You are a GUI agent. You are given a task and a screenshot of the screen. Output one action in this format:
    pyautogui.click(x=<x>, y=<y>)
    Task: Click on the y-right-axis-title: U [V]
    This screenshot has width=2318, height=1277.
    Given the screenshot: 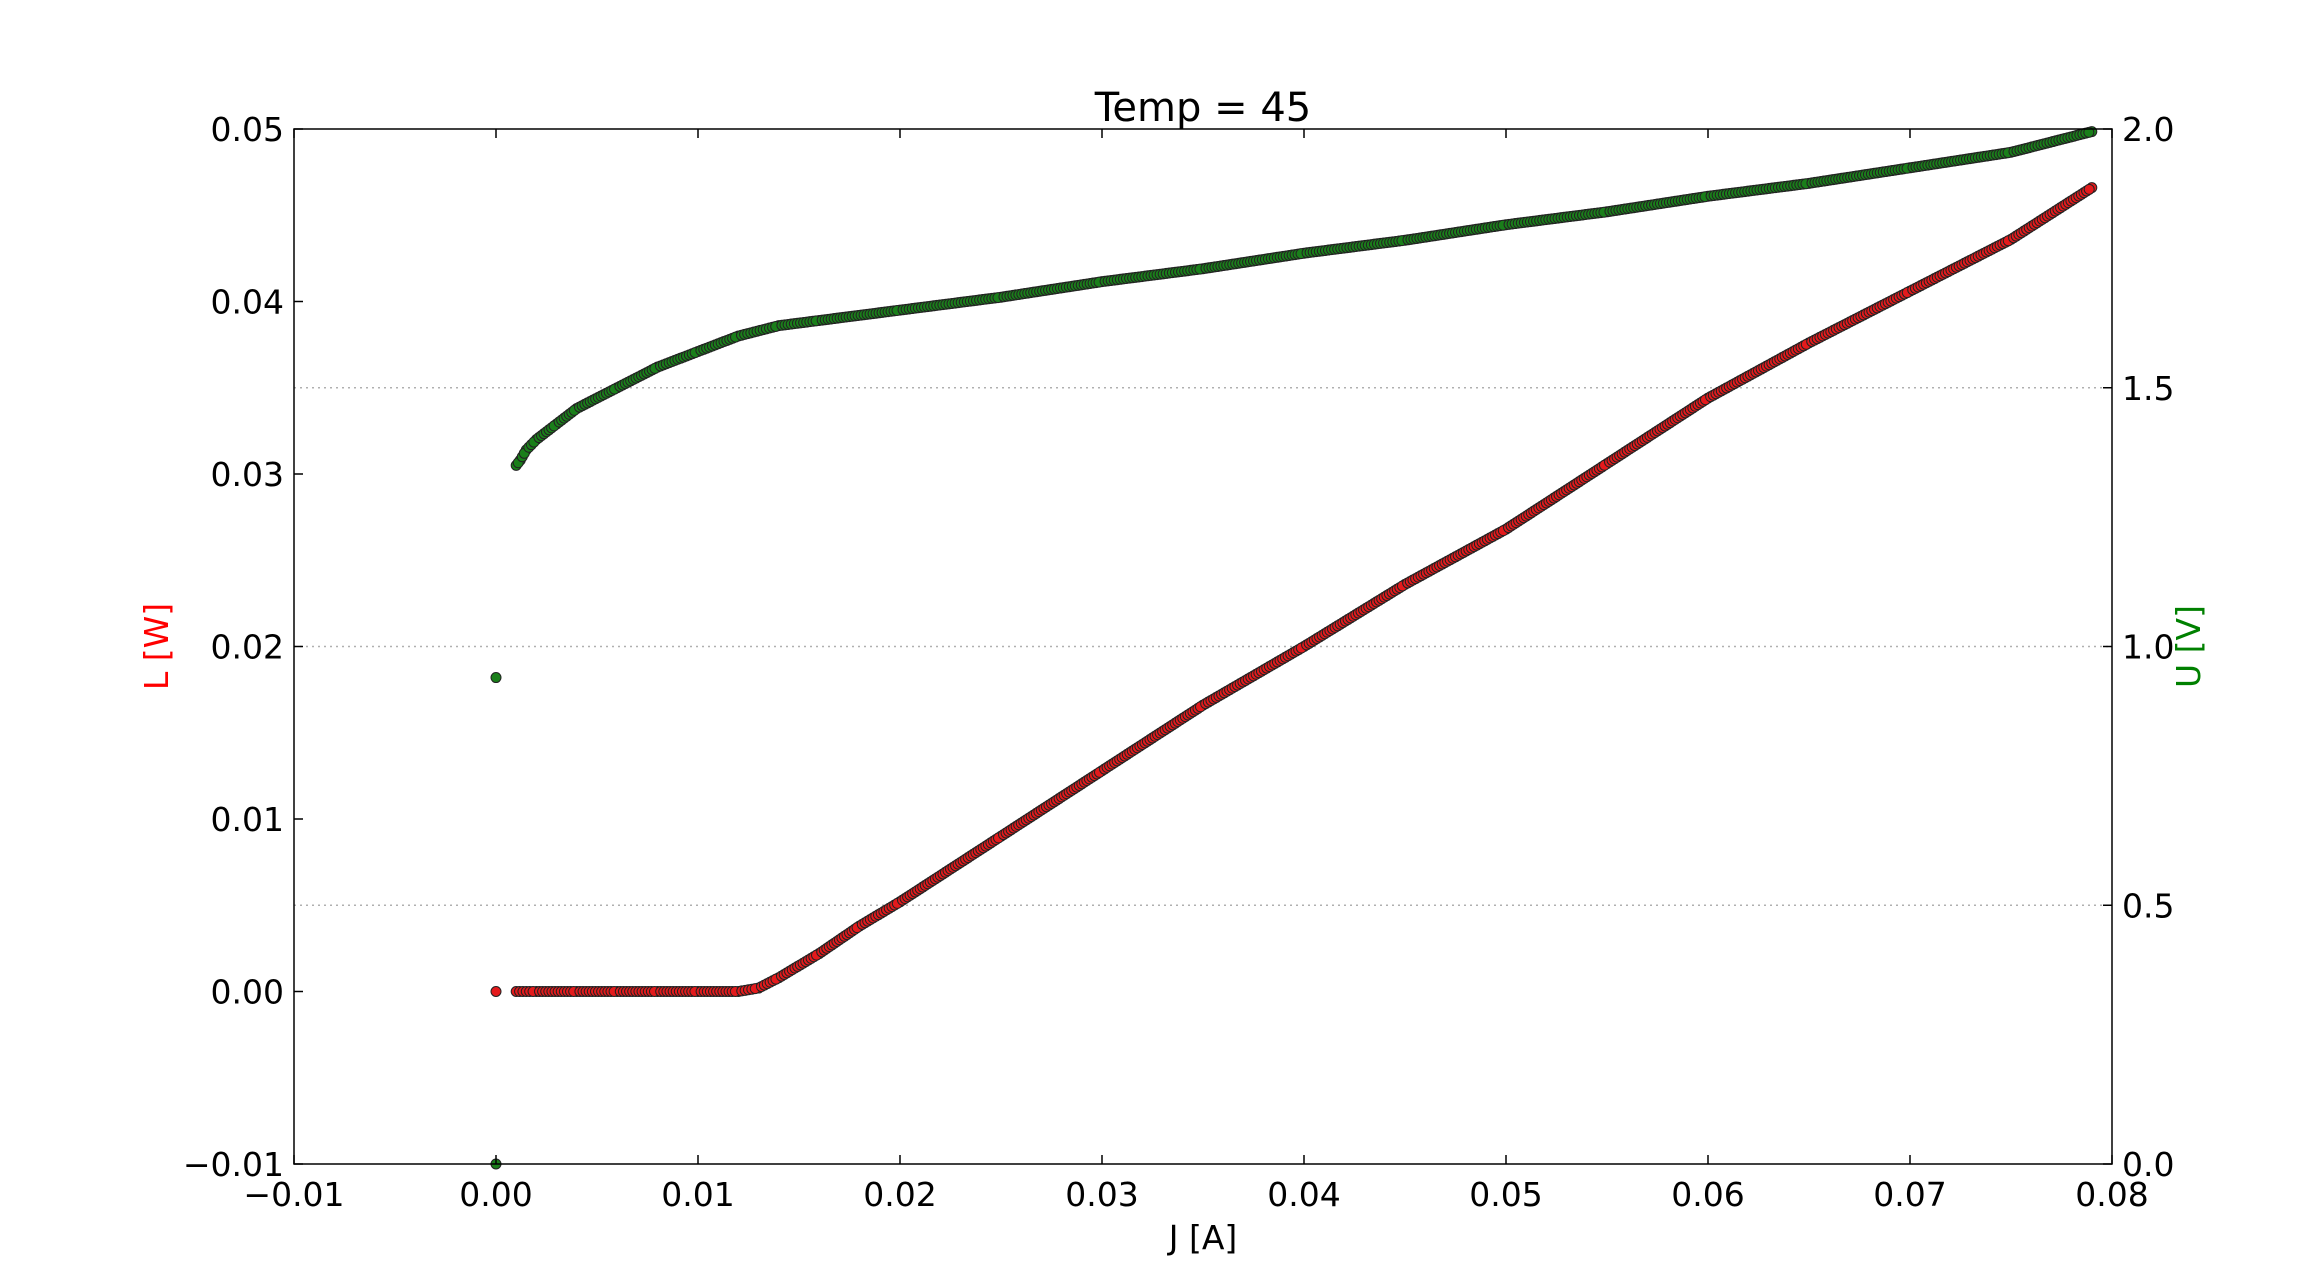 What is the action you would take?
    pyautogui.click(x=2188, y=646)
    